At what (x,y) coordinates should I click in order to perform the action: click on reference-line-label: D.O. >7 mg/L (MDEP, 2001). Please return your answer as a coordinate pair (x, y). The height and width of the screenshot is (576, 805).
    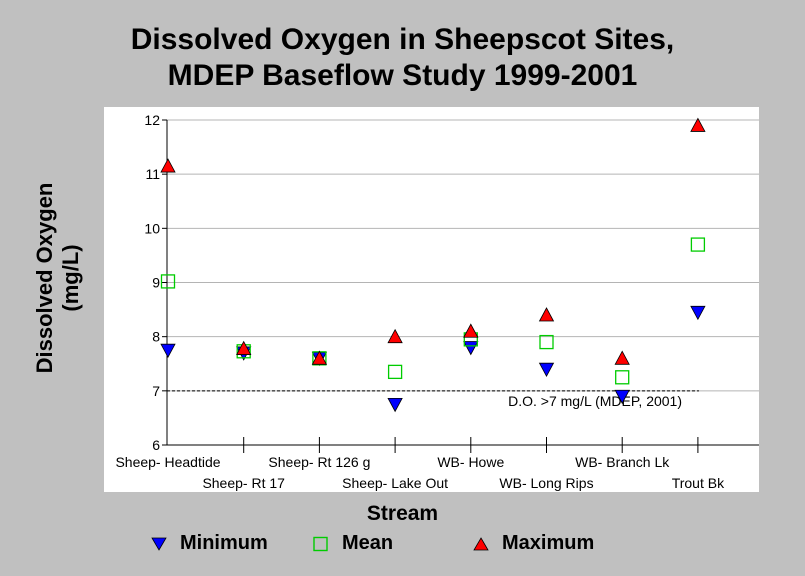
    Looking at the image, I should click on (595, 401).